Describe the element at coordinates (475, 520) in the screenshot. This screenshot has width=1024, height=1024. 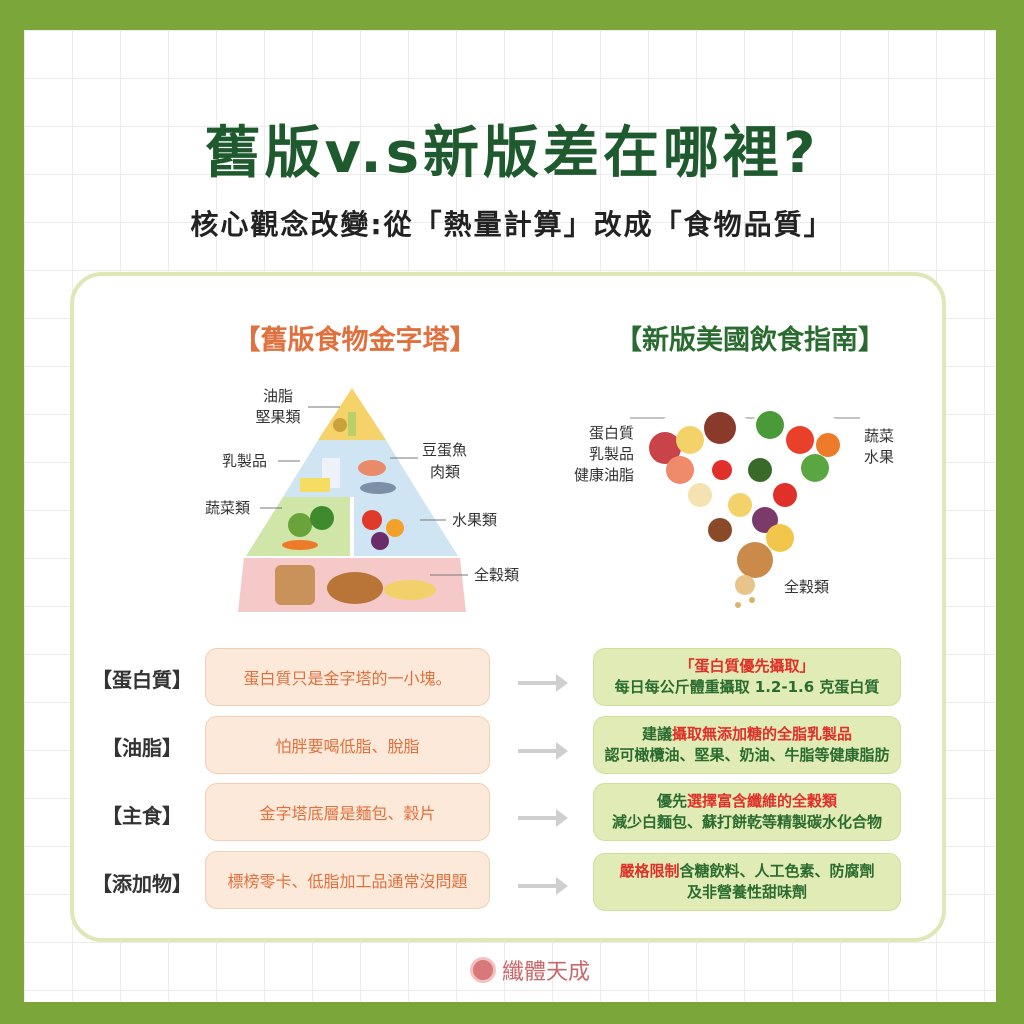
I see `label-fruit: 水果類` at that location.